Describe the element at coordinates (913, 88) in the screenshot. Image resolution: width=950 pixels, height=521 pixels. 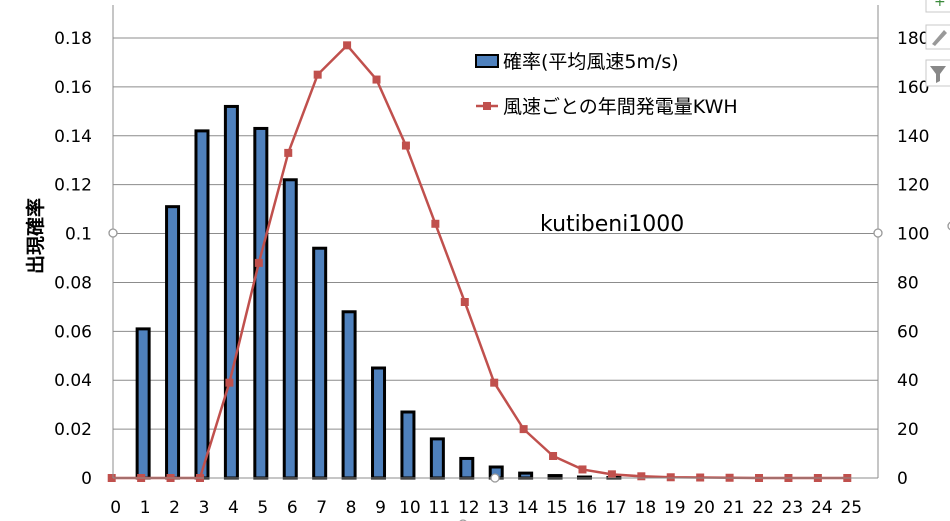
I see `right-tick-label: 160` at that location.